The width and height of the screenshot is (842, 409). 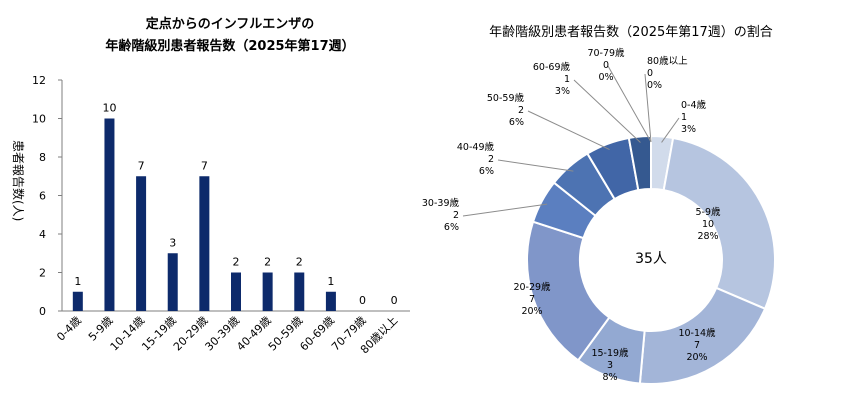 What do you see at coordinates (39, 80) in the screenshot?
I see `y-tick-label: 12` at bounding box center [39, 80].